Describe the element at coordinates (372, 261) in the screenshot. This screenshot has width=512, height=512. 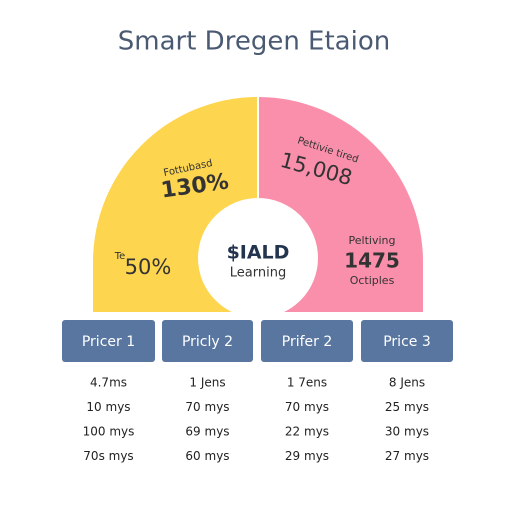
I see `segment-value: 1475` at that location.